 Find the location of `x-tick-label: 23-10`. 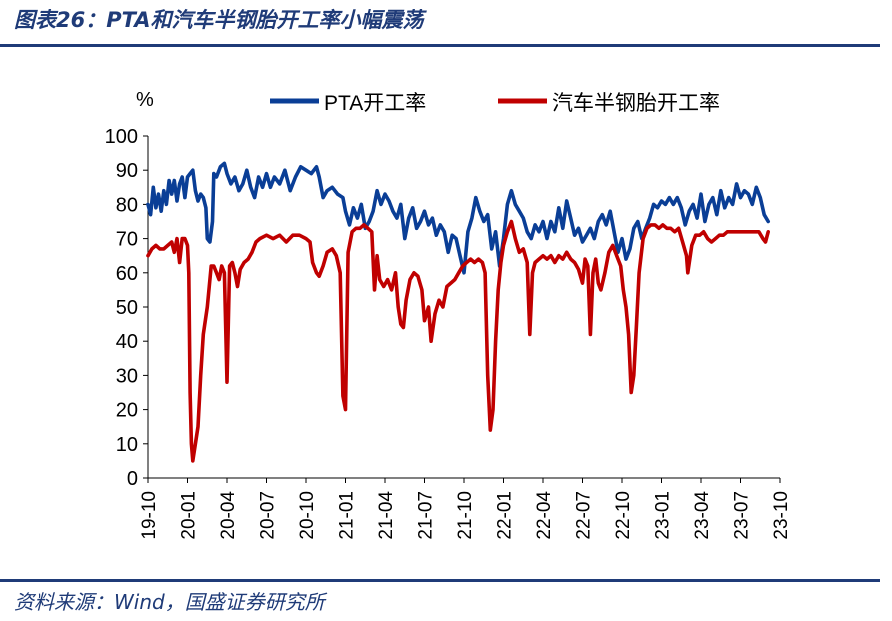

x-tick-label: 23-10 is located at coordinates (781, 515).